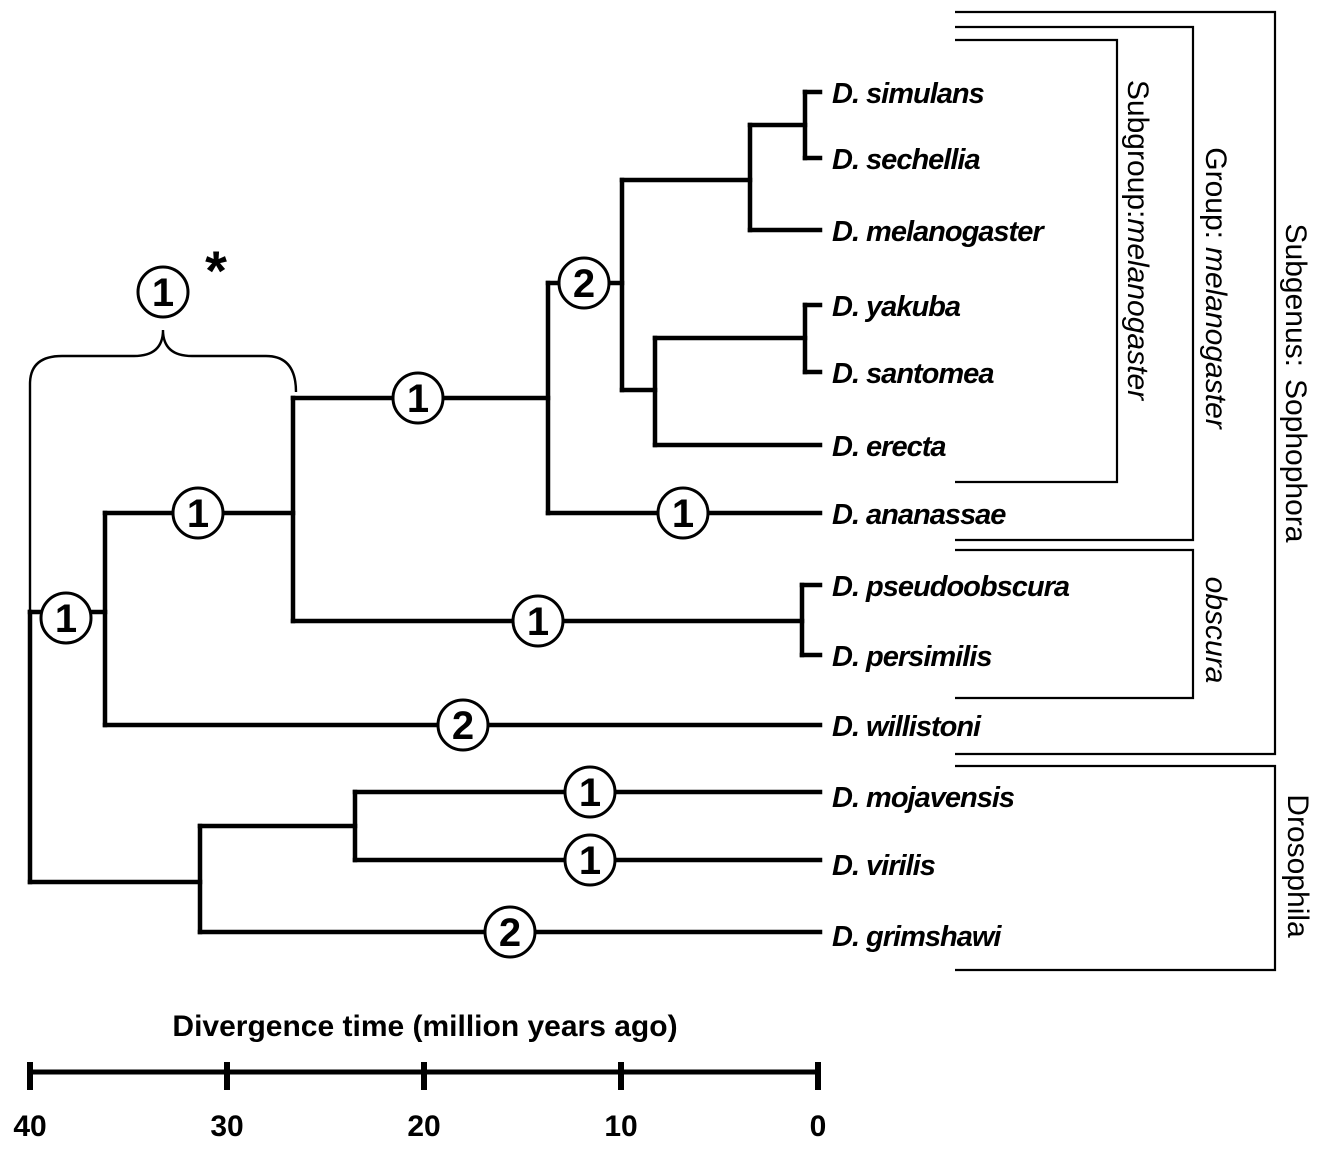 The width and height of the screenshot is (1328, 1149). I want to click on axis-tick-label: 20, so click(423, 1126).